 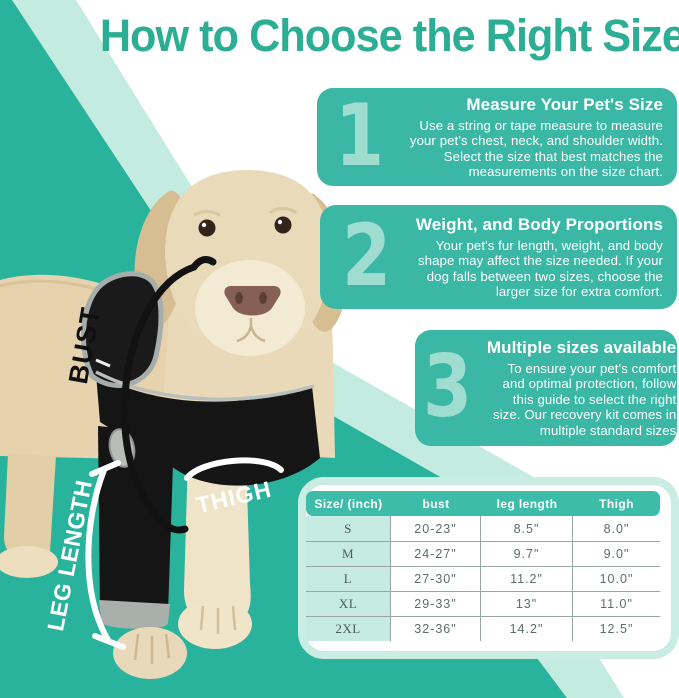 I want to click on cell-size: M, so click(x=348, y=553).